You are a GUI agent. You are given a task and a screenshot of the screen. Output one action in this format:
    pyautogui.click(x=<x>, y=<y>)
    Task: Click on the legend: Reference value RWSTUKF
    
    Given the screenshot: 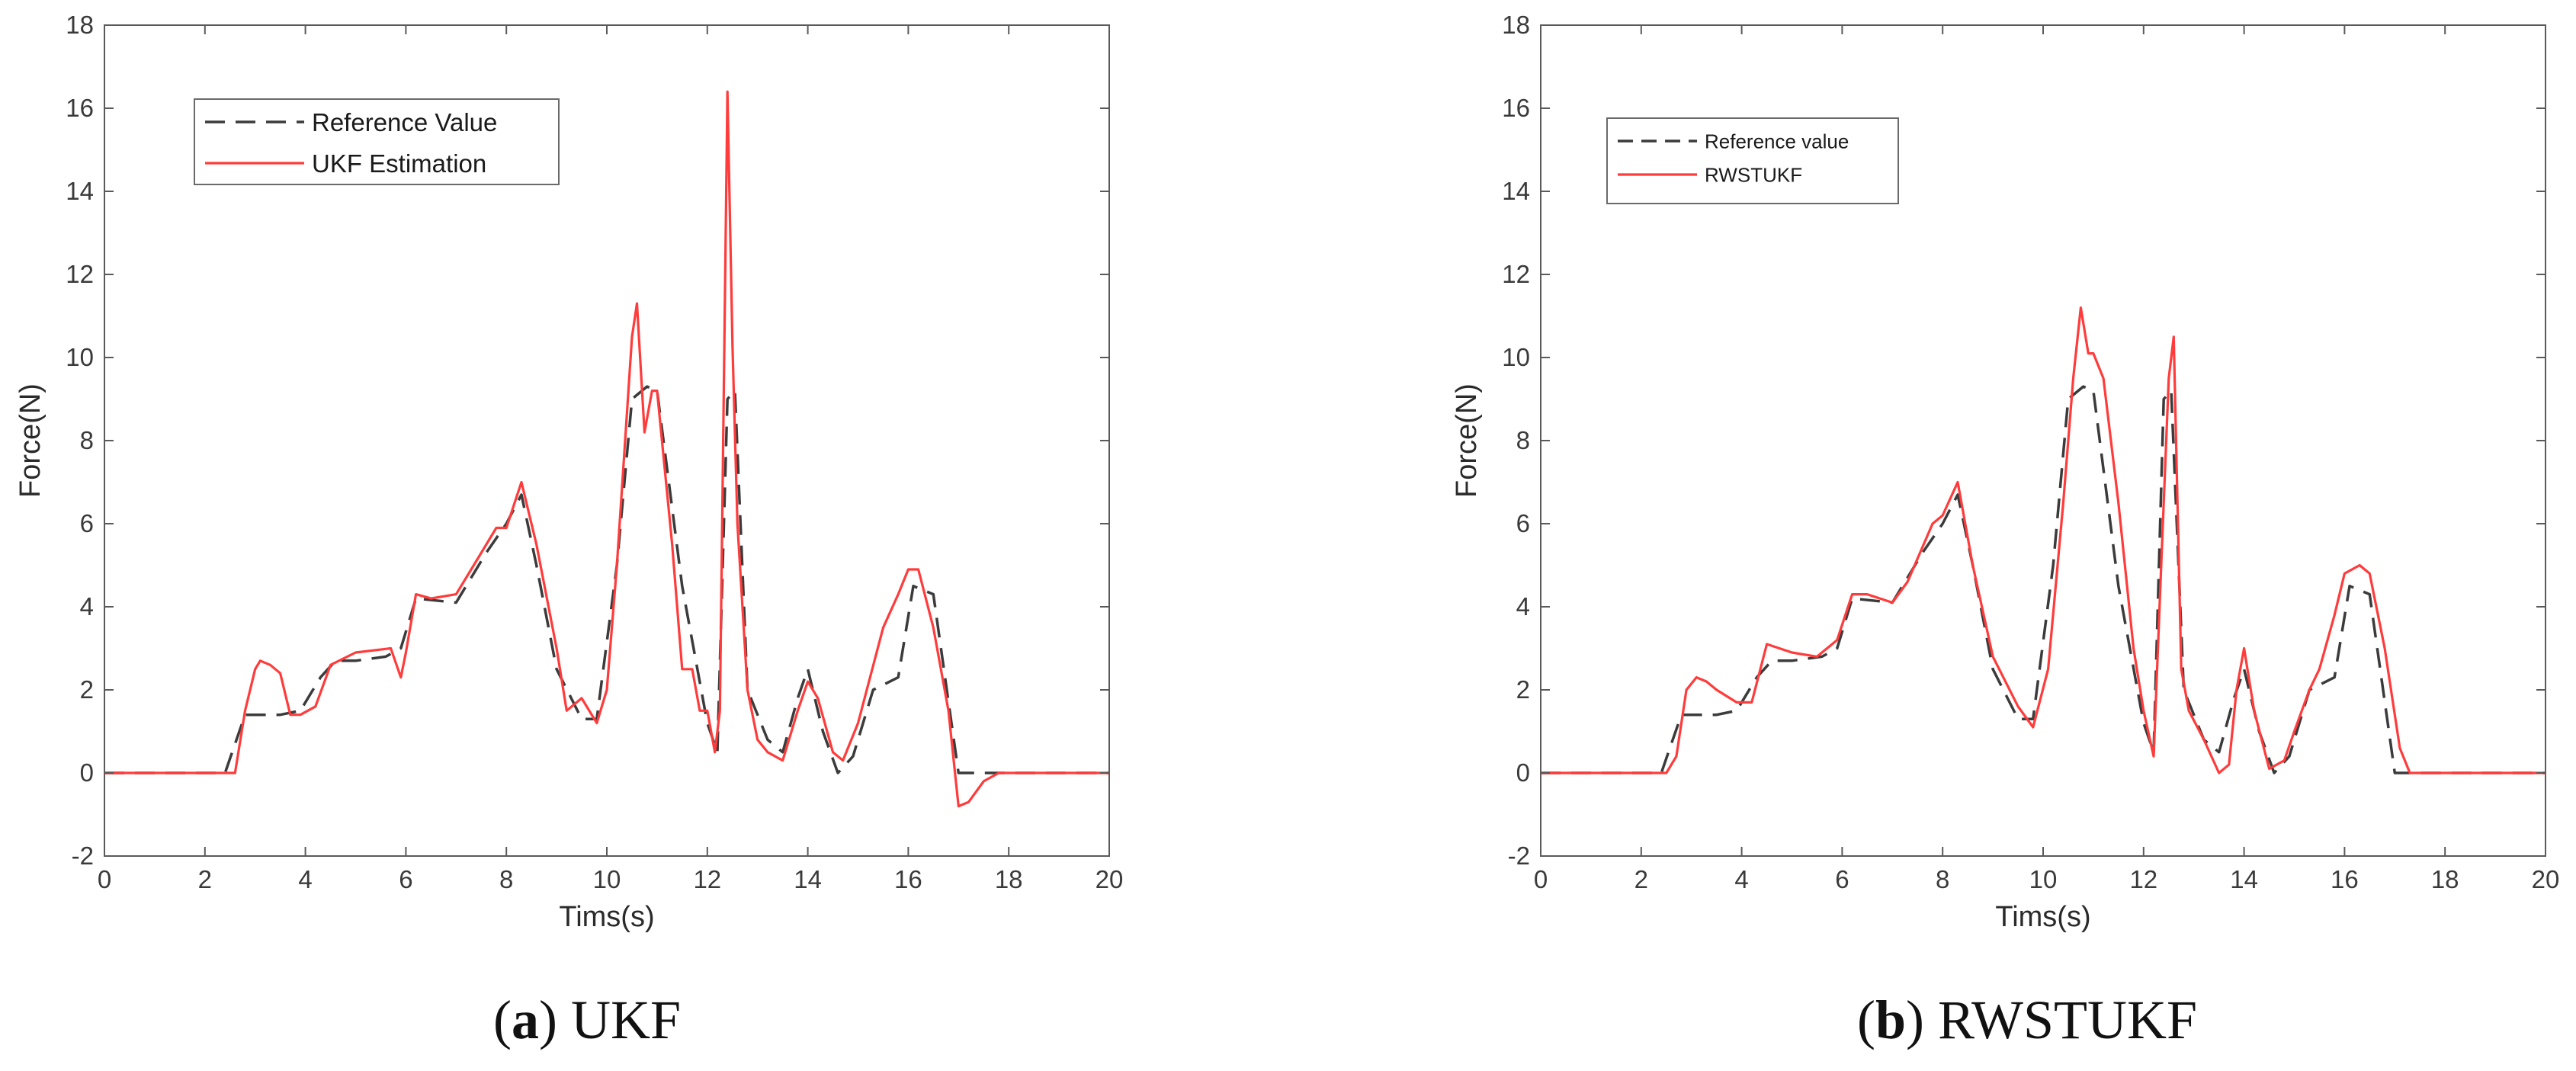 What is the action you would take?
    pyautogui.click(x=1752, y=160)
    